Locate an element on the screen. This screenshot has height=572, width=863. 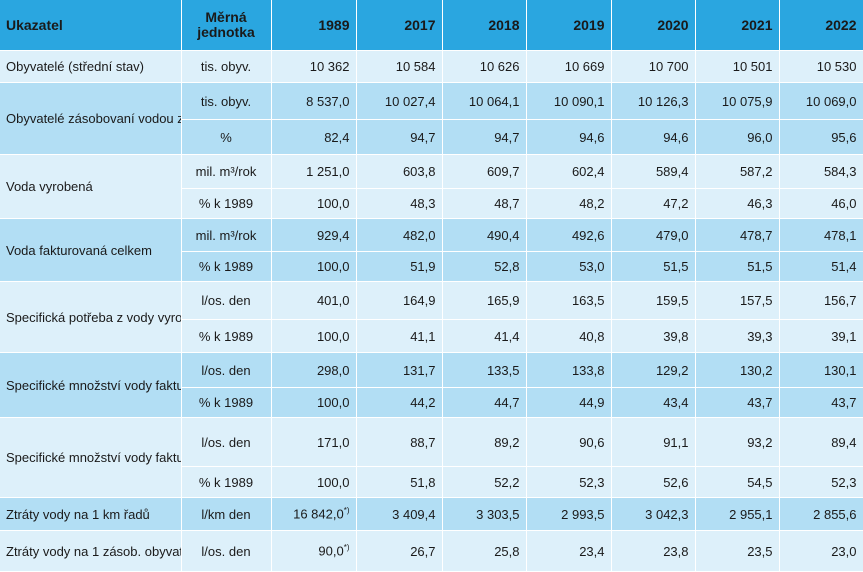
value-cell: 478,7 is located at coordinates (737, 235).